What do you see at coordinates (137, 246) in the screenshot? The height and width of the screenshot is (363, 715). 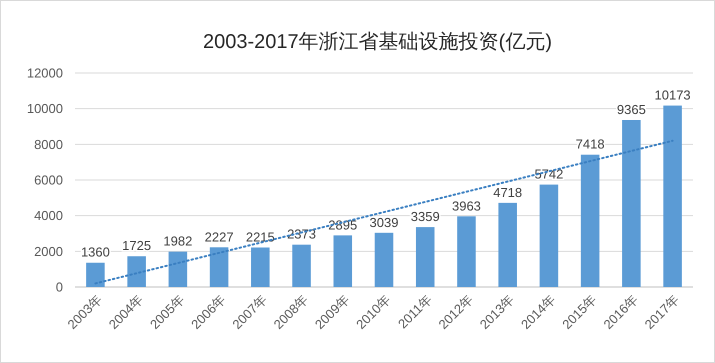 I see `data-label: 1725` at bounding box center [137, 246].